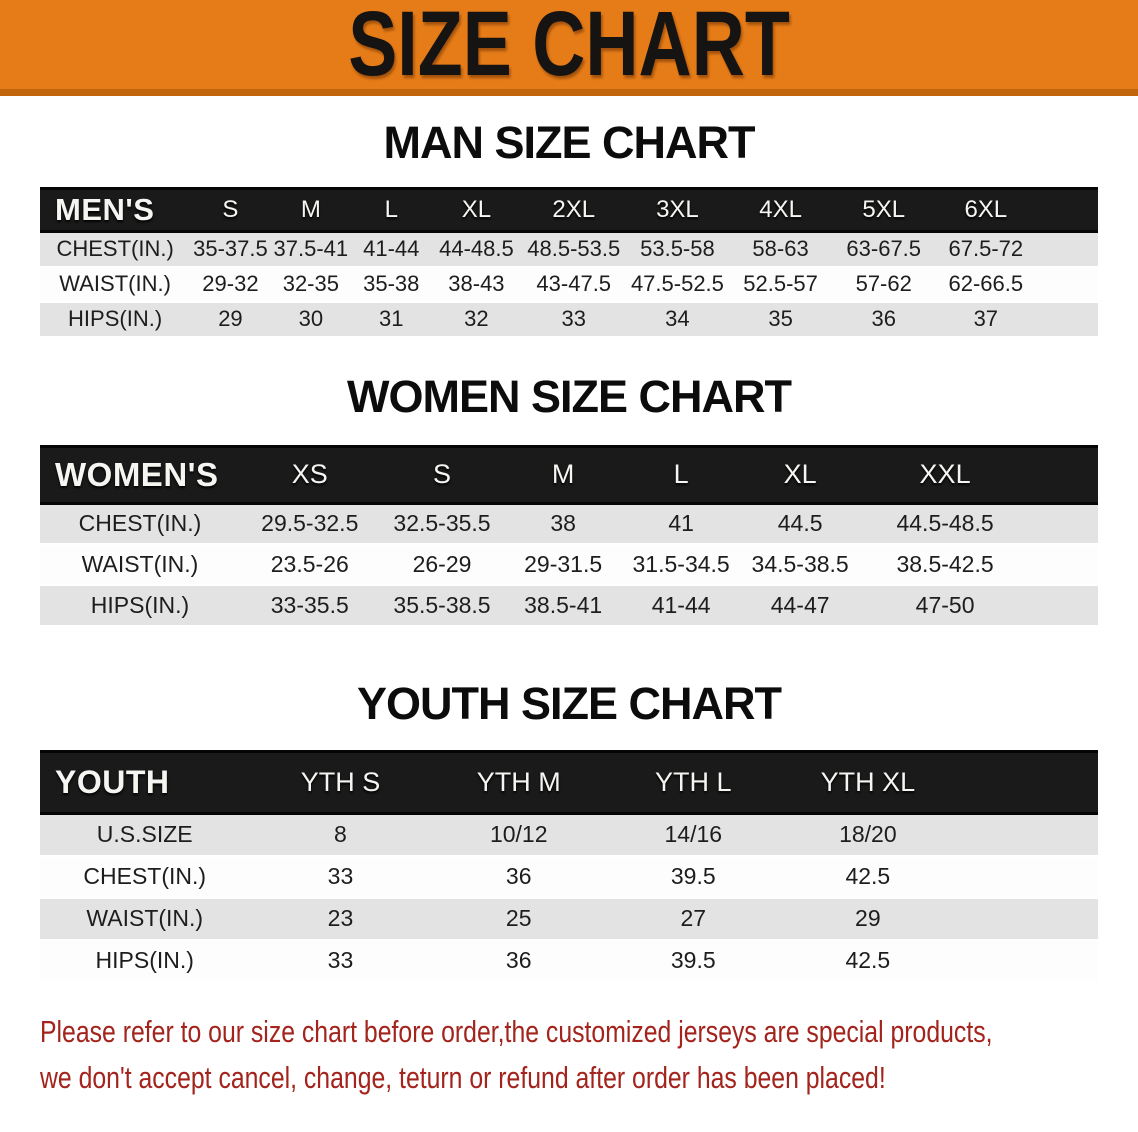 The width and height of the screenshot is (1138, 1132). What do you see at coordinates (945, 565) in the screenshot?
I see `measurement-value: 38.5-42.5` at bounding box center [945, 565].